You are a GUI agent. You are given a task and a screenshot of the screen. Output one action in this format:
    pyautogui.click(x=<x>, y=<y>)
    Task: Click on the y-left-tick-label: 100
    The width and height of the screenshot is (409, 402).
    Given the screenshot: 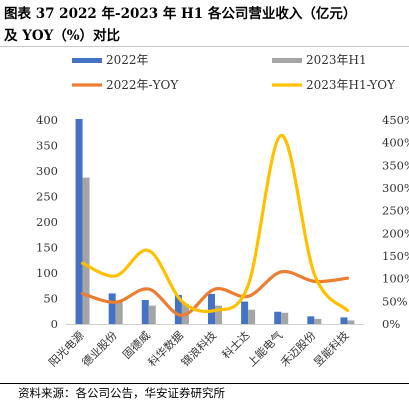 What is the action you would take?
    pyautogui.click(x=47, y=273)
    